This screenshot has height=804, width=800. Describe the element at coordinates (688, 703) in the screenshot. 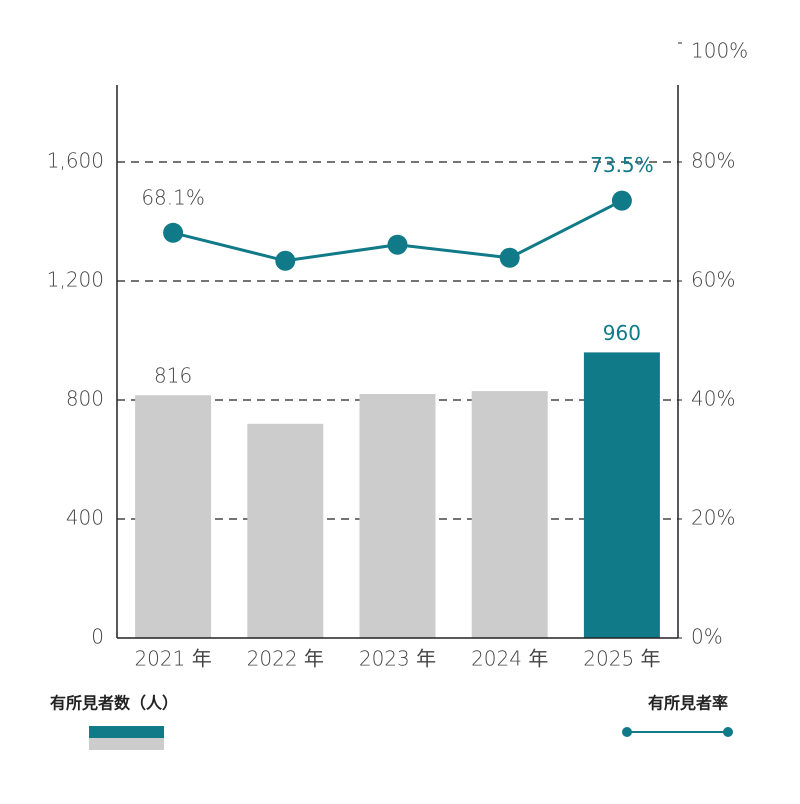

I see `legend-label: 有所見者率` at that location.